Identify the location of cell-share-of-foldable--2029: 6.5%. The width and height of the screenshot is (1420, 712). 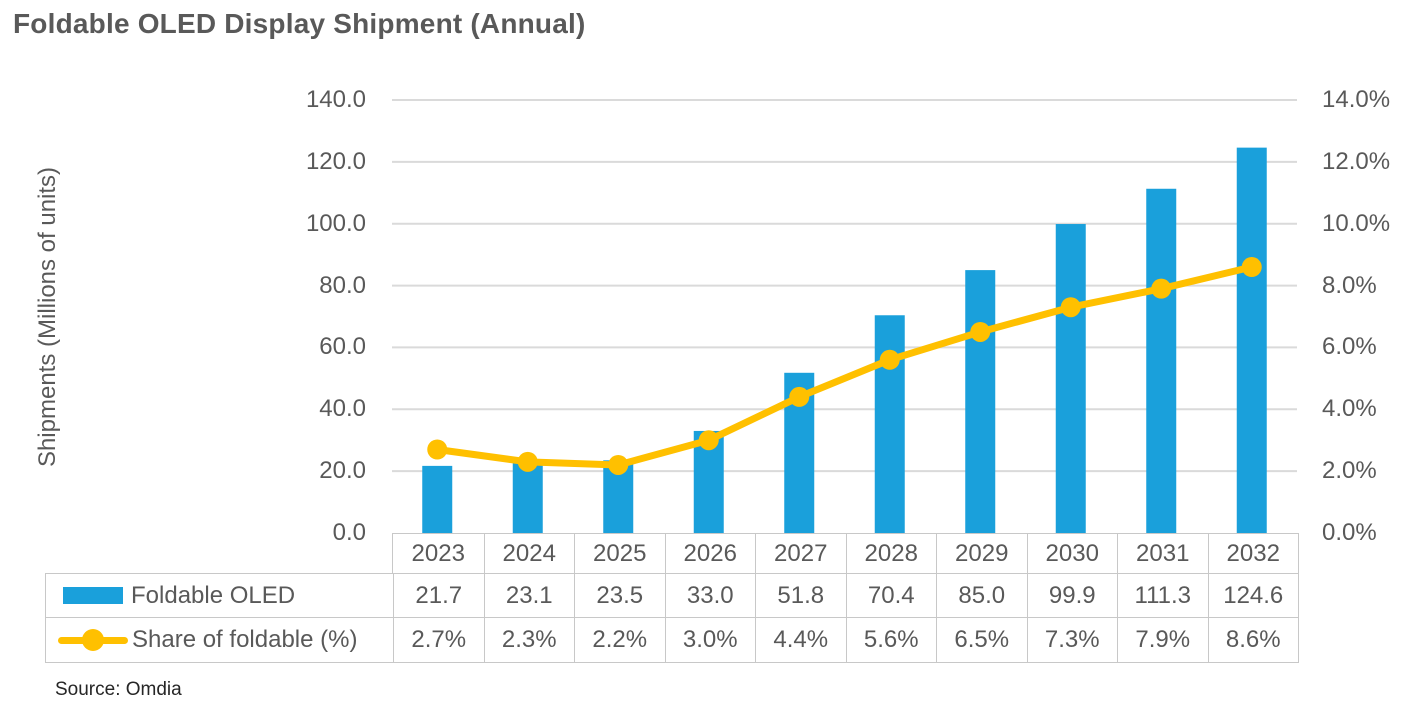
(981, 640).